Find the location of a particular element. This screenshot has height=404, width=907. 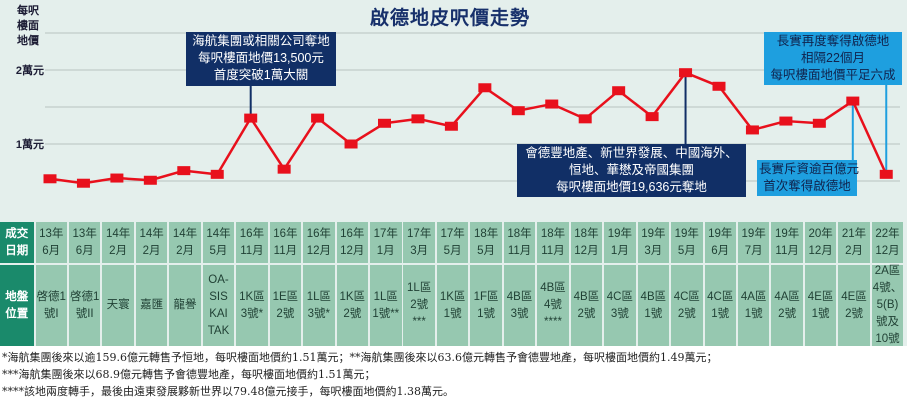

cell-text: 1L區 2號 *** is located at coordinates (419, 305).